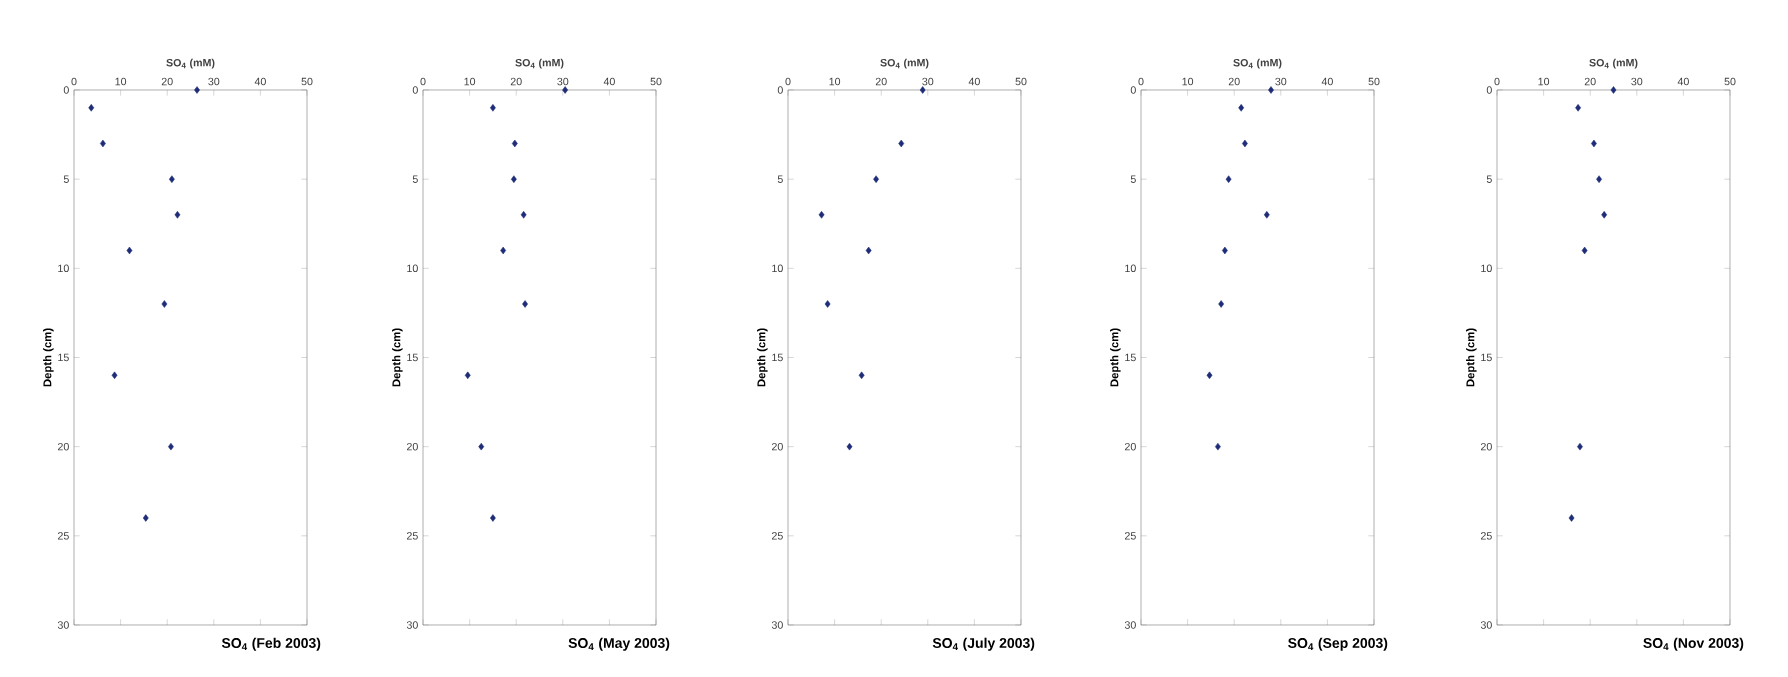 This screenshot has height=677, width=1788. Describe the element at coordinates (983, 644) in the screenshot. I see `text: SO$_{4}$ (July 2003)` at that location.